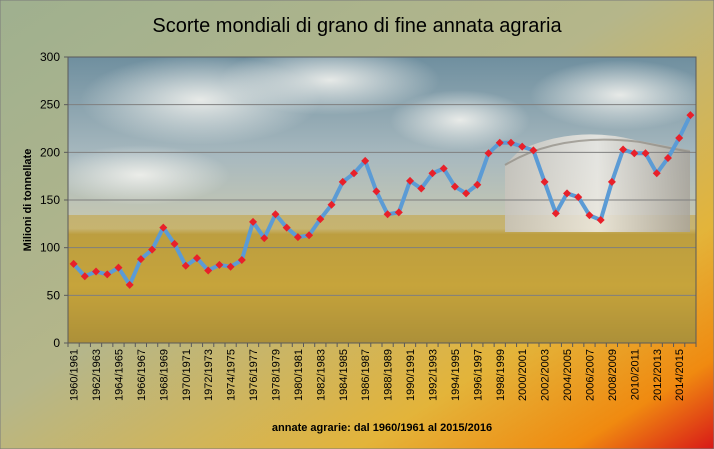 This screenshot has width=714, height=449. Describe the element at coordinates (568, 375) in the screenshot. I see `x-tick-label: 2004/2005` at that location.